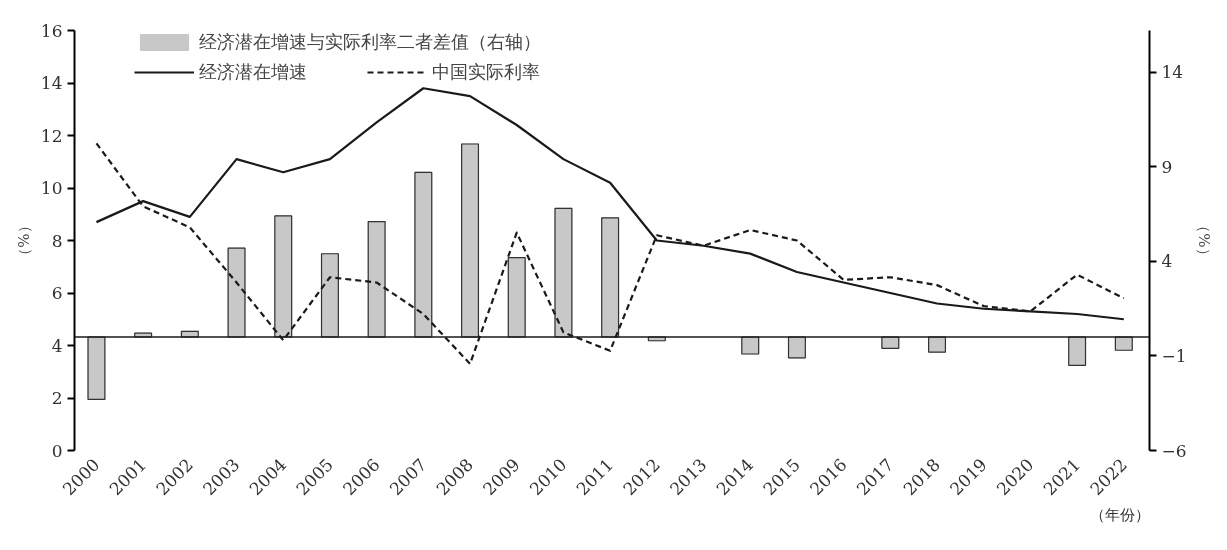 Image resolution: width=1227 pixels, height=550 pixels. What do you see at coordinates (51, 135) in the screenshot?
I see `y-tick-label: 12` at bounding box center [51, 135].